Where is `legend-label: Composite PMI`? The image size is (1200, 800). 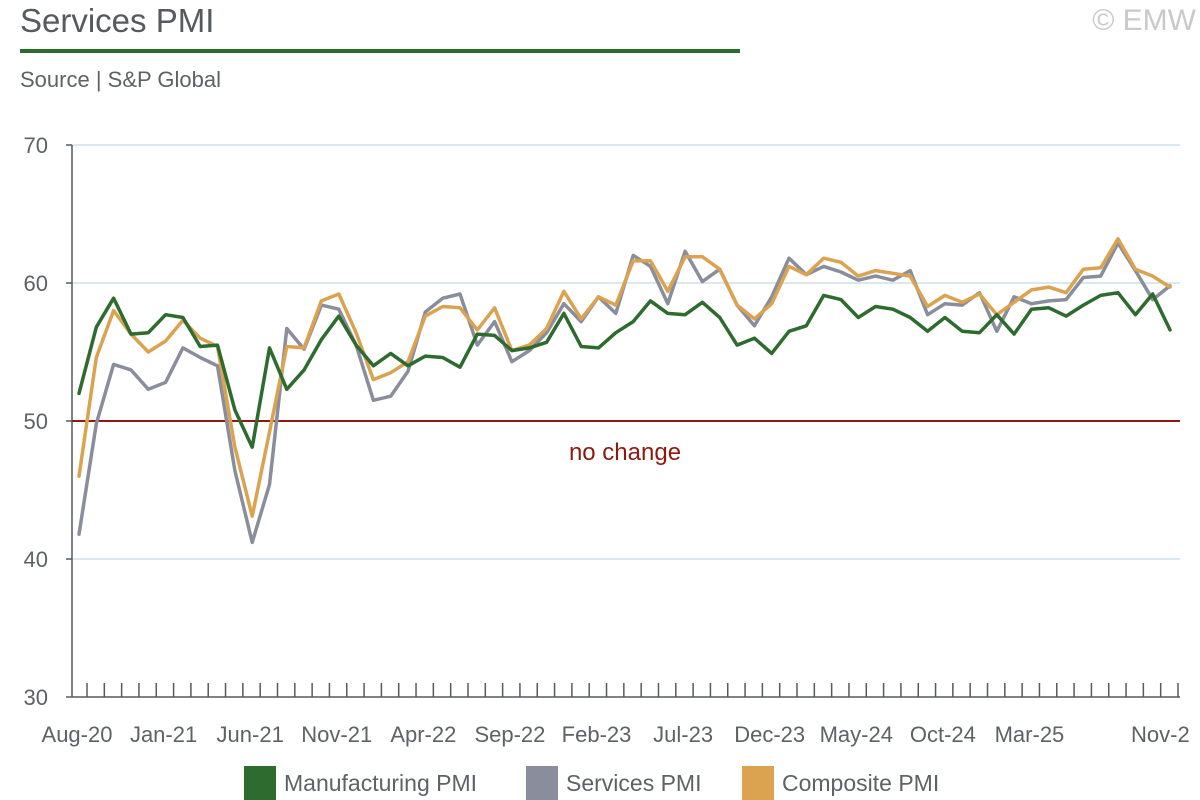 legend-label: Composite PMI is located at coordinates (861, 782).